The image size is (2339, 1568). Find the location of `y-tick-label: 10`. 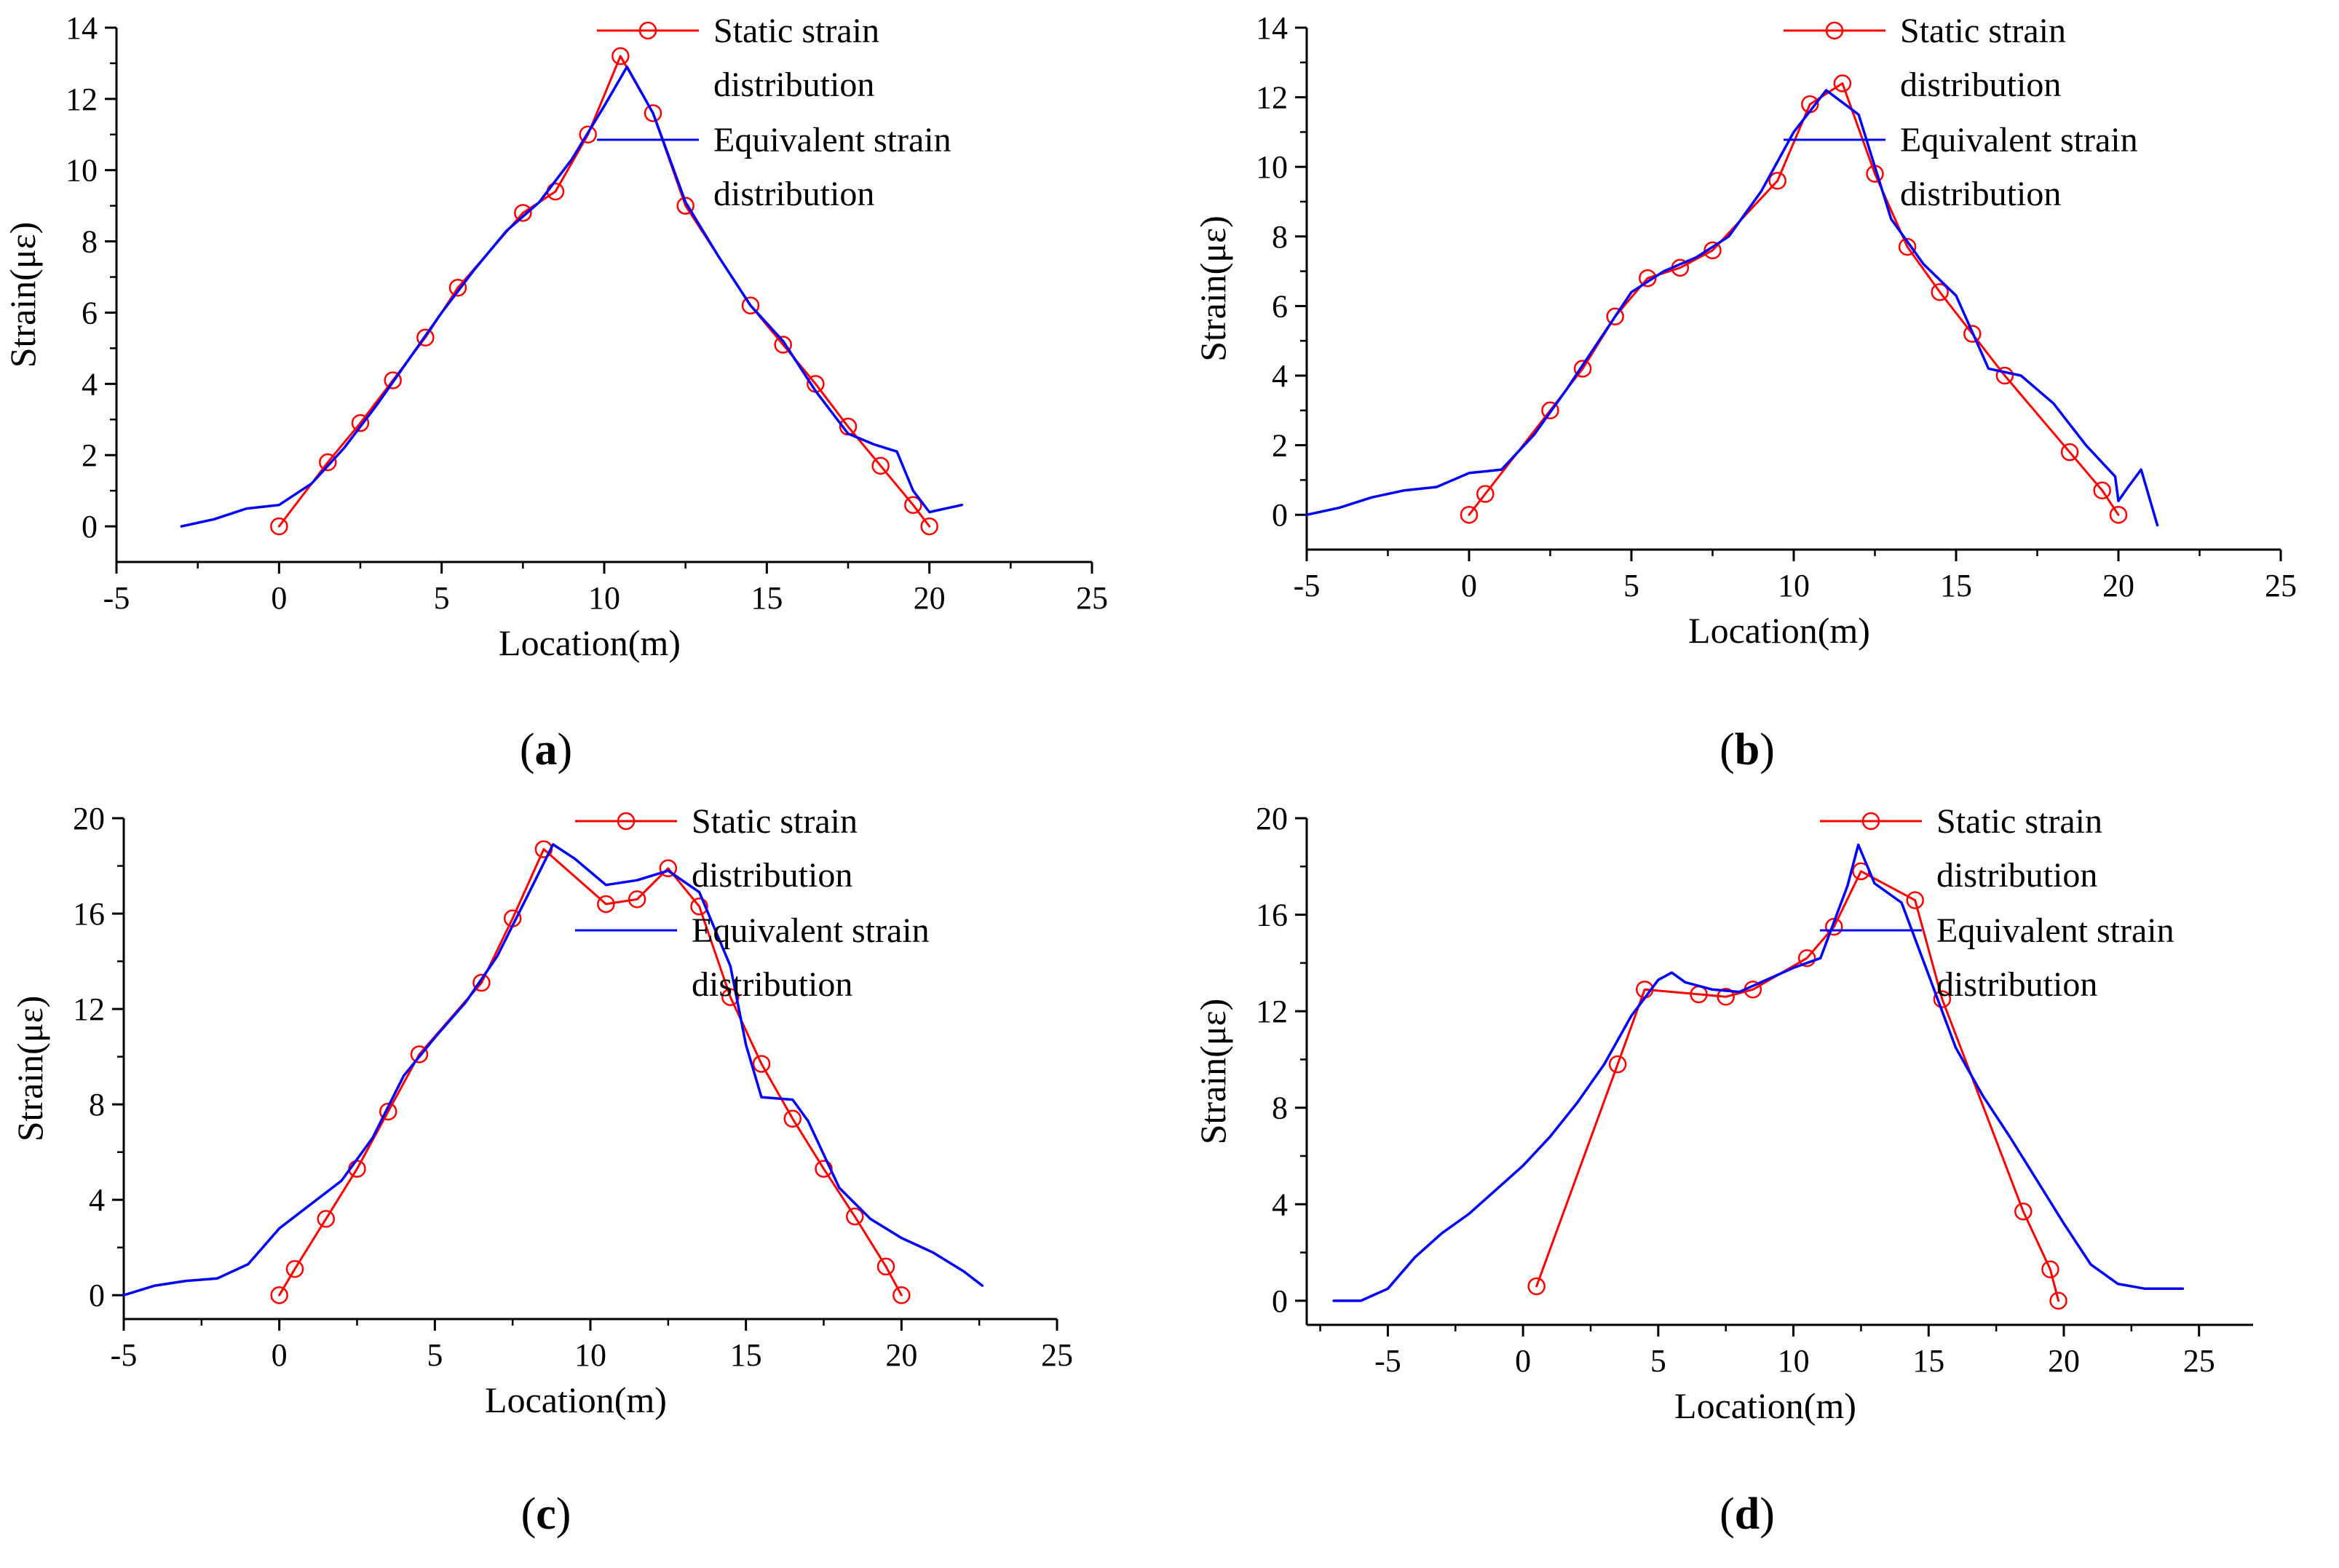

y-tick-label: 10 is located at coordinates (1272, 167).